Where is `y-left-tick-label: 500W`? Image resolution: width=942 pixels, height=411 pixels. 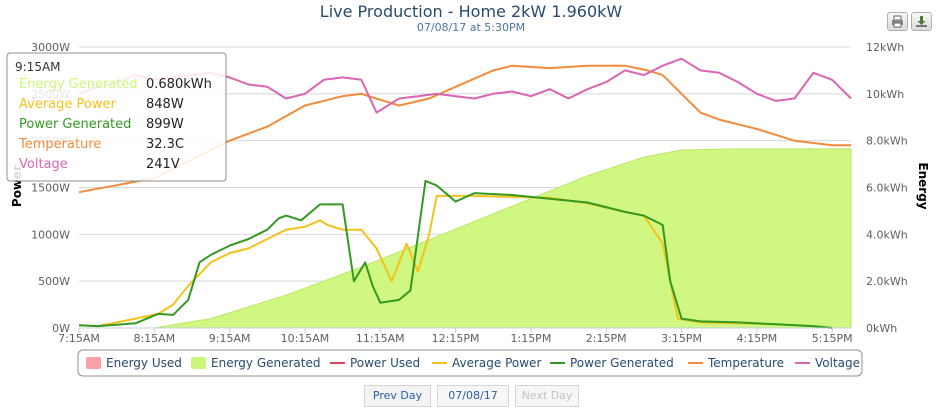 y-left-tick-label: 500W is located at coordinates (54, 281).